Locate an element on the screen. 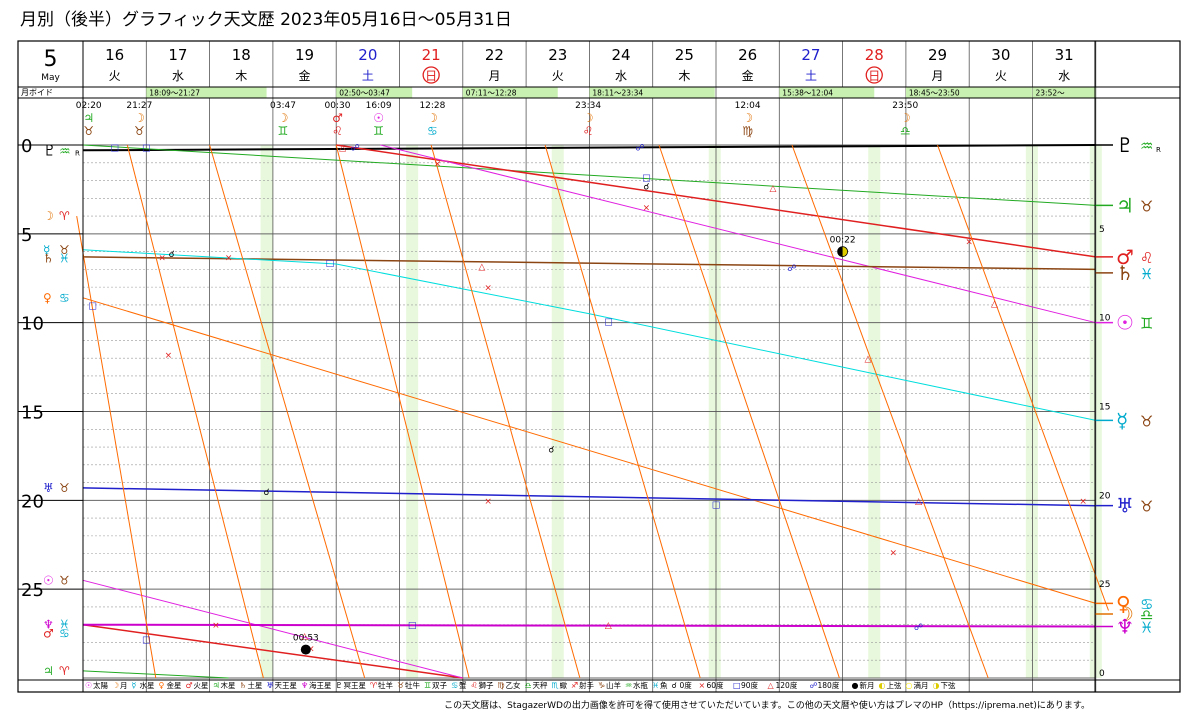 The image size is (1182, 720). weekday: 水 is located at coordinates (621, 76).